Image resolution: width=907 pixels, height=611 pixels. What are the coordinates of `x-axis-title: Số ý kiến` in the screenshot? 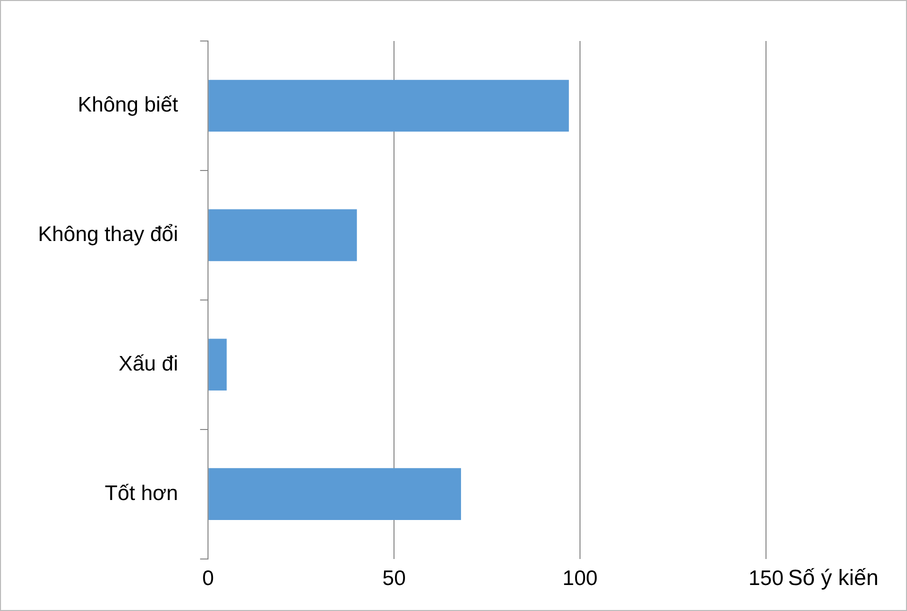 It's located at (833, 577).